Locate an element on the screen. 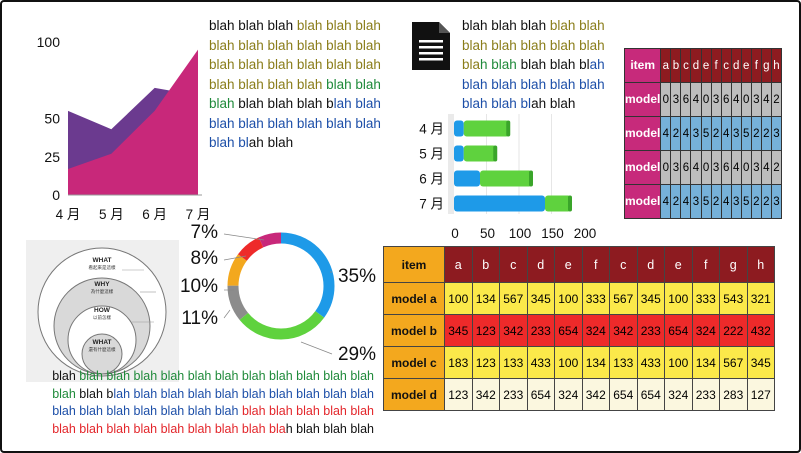 The width and height of the screenshot is (801, 453). y-tick-label: 25 is located at coordinates (52, 157).